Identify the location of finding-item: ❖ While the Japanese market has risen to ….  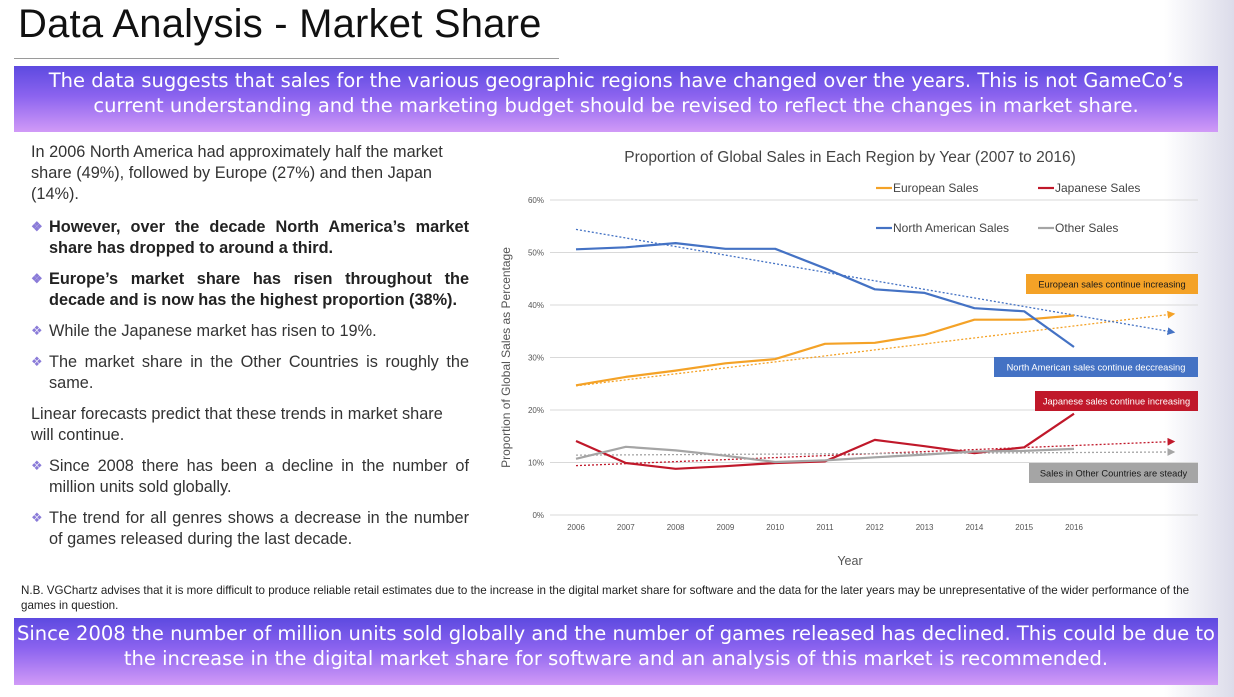
(250, 331).